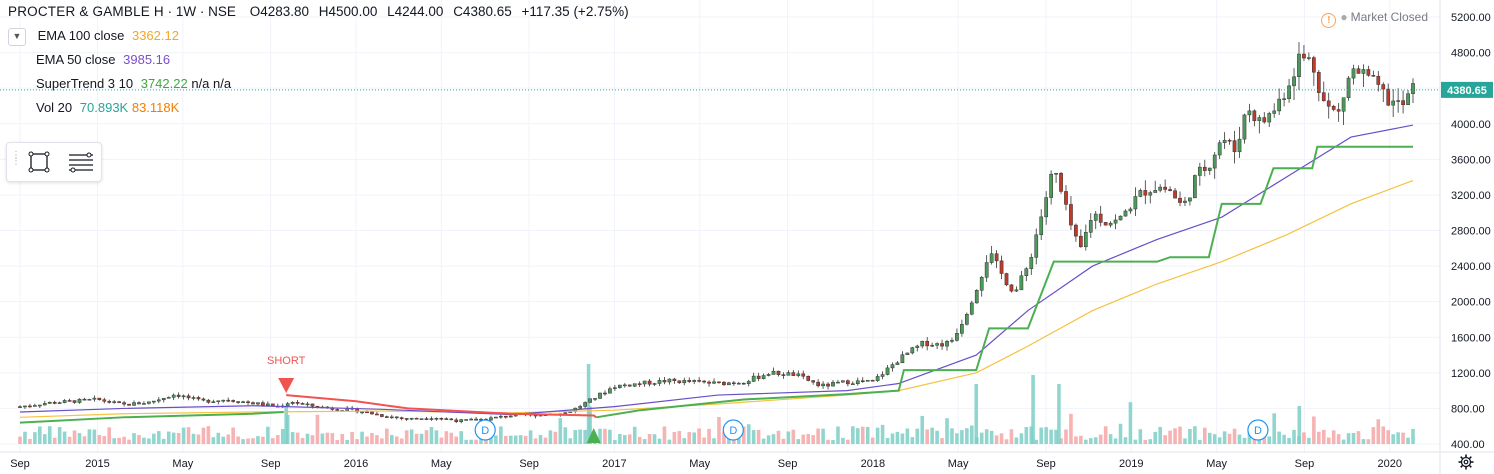 Image resolution: width=1494 pixels, height=474 pixels. I want to click on gear-icon, so click(1466, 462).